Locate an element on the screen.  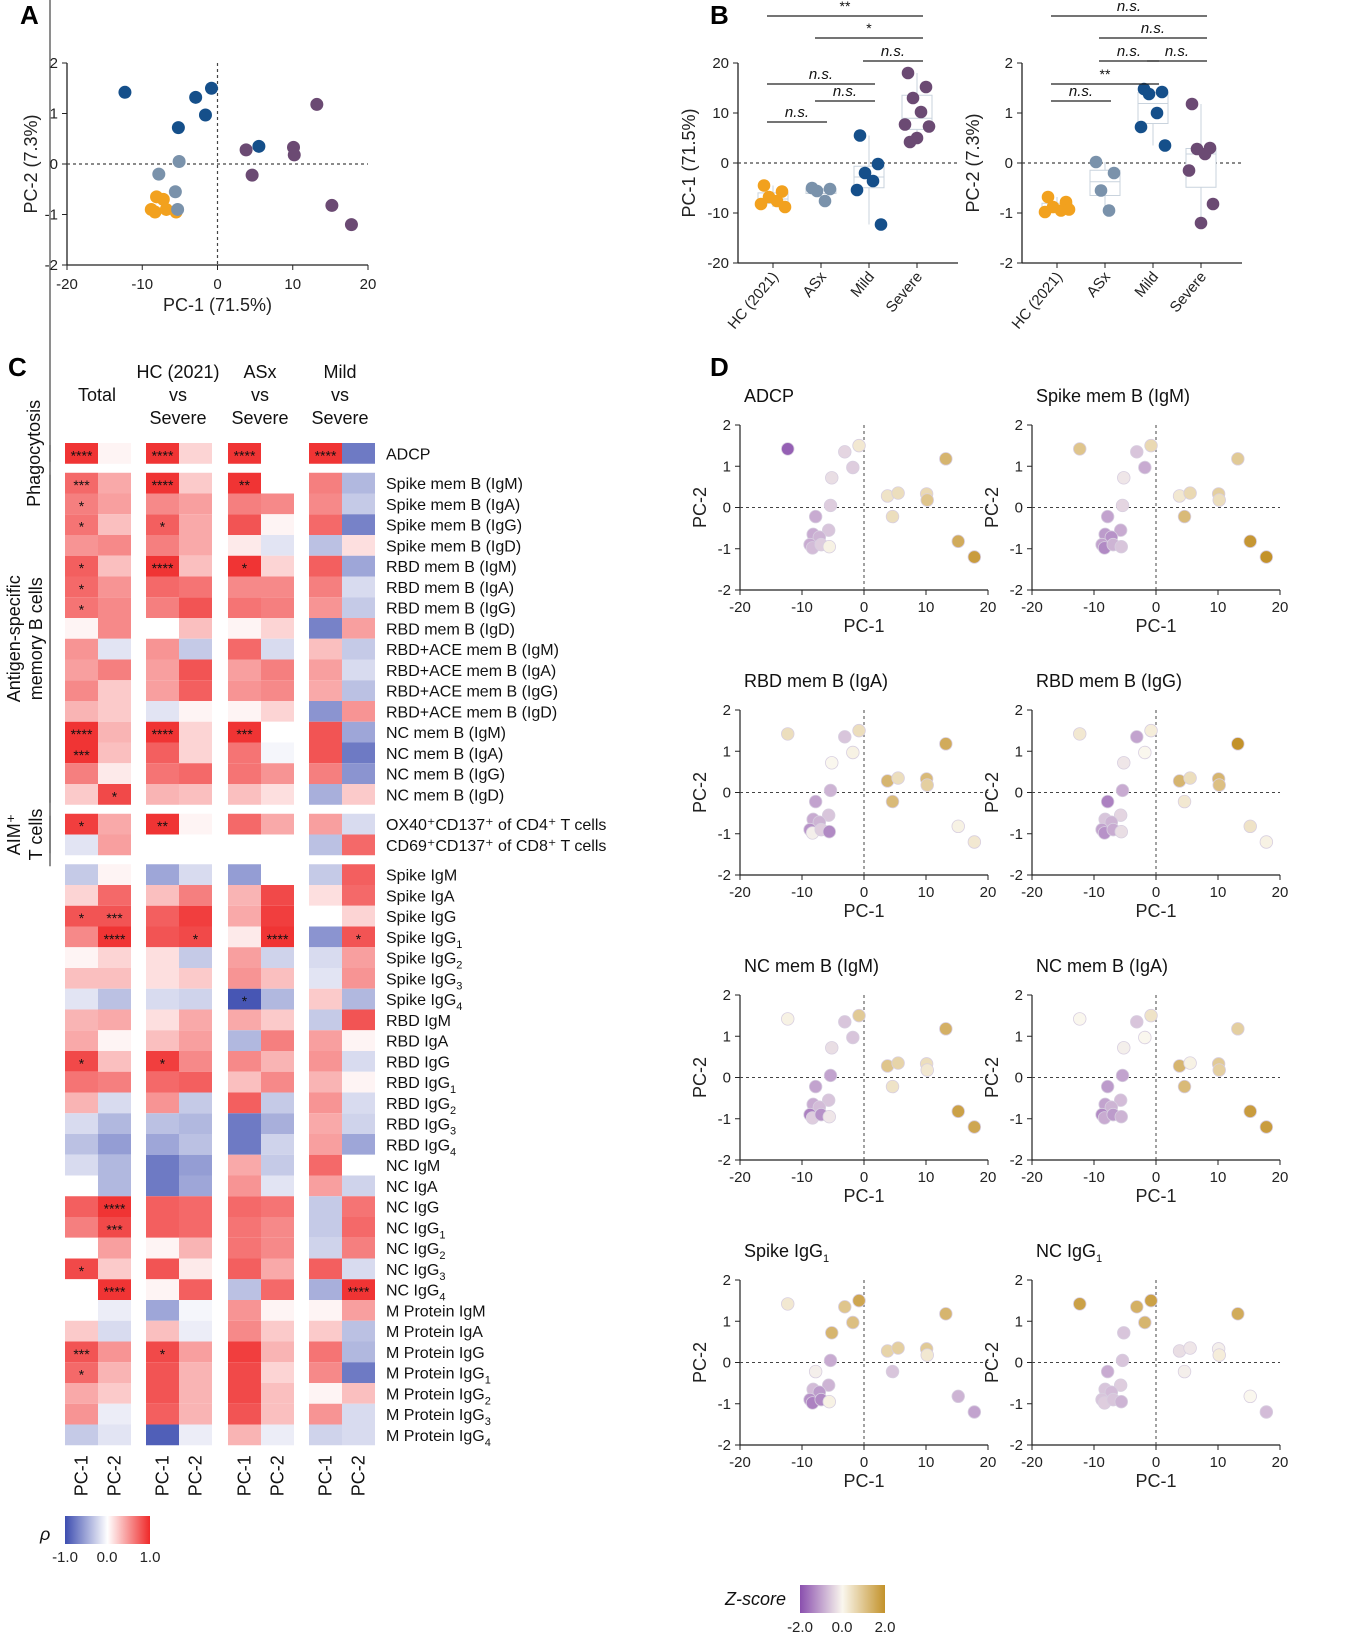
heatmap-significance: **** is located at coordinates (163, 568).